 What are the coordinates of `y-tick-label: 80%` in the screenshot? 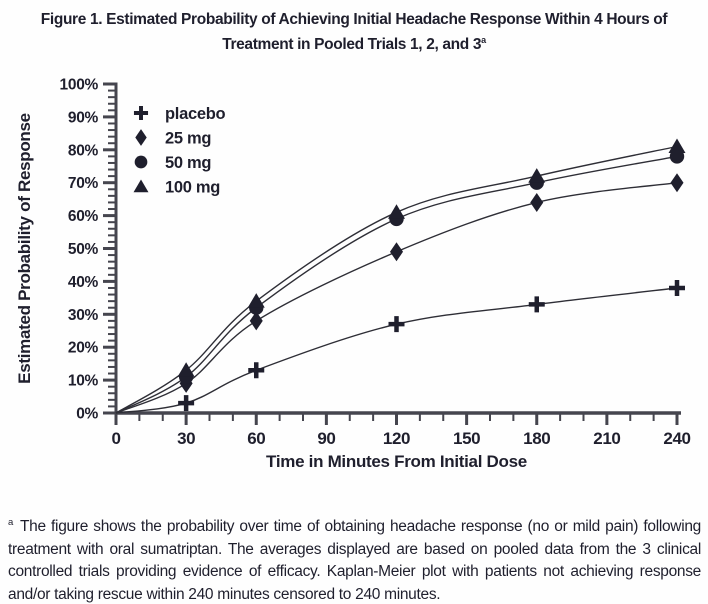 It's located at (83, 150).